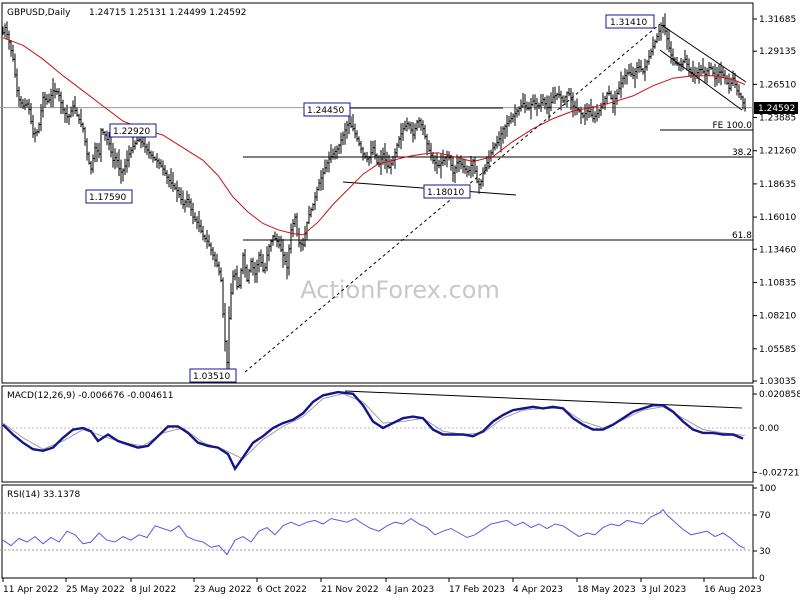  I want to click on watermark: ActionForex.com, so click(400, 290).